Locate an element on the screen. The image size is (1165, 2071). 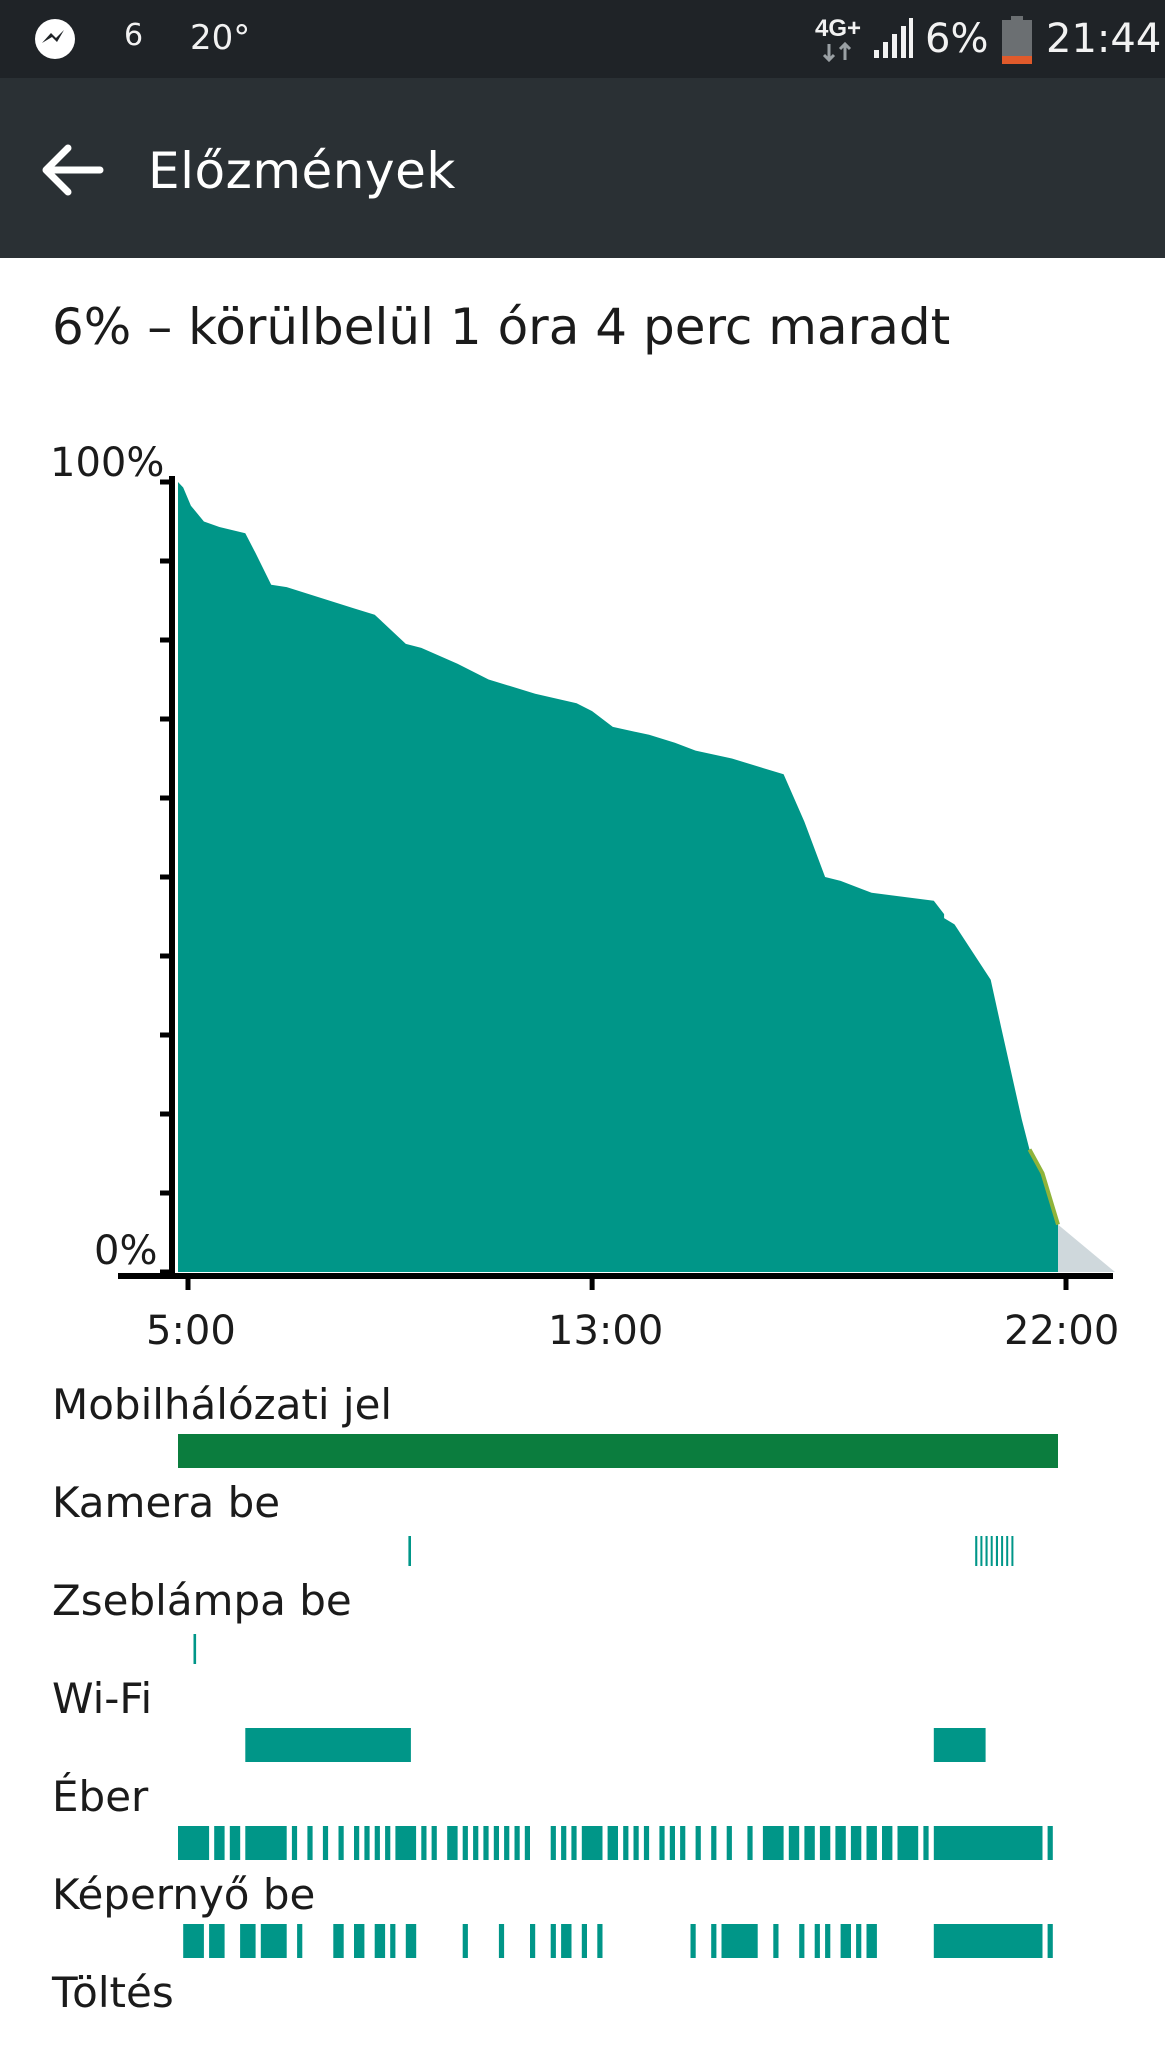
app-bar: Előzmények is located at coordinates (582, 168).